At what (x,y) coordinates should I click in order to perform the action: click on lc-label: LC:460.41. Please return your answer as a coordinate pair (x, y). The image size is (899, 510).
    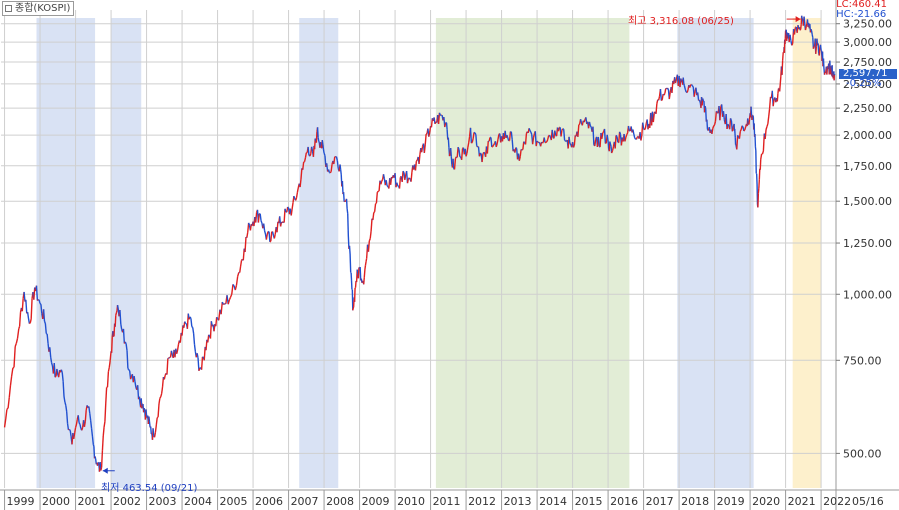
    Looking at the image, I should click on (861, 5).